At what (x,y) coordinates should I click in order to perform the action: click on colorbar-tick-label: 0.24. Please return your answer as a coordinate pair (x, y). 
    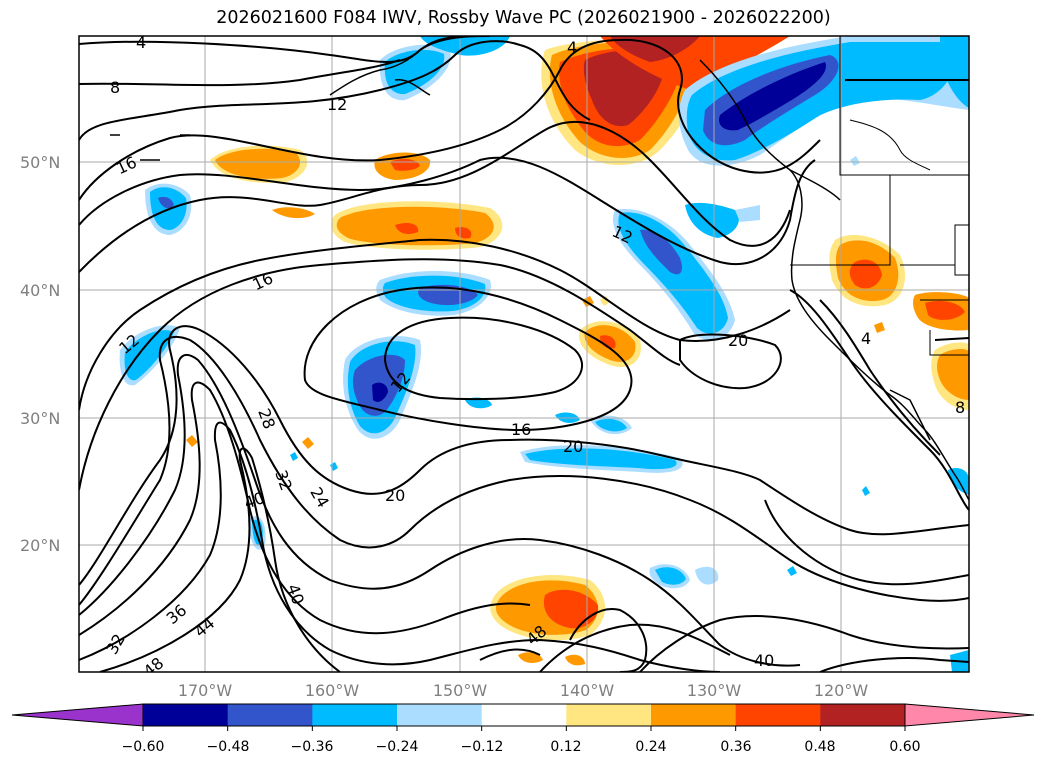
    Looking at the image, I should click on (650, 747).